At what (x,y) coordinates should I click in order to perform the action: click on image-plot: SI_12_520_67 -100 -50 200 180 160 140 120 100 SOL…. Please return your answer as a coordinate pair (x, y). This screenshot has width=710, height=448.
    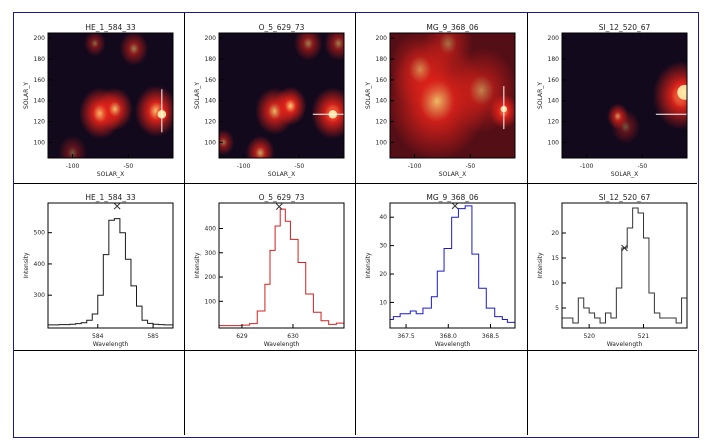
    Looking at the image, I should click on (612, 100).